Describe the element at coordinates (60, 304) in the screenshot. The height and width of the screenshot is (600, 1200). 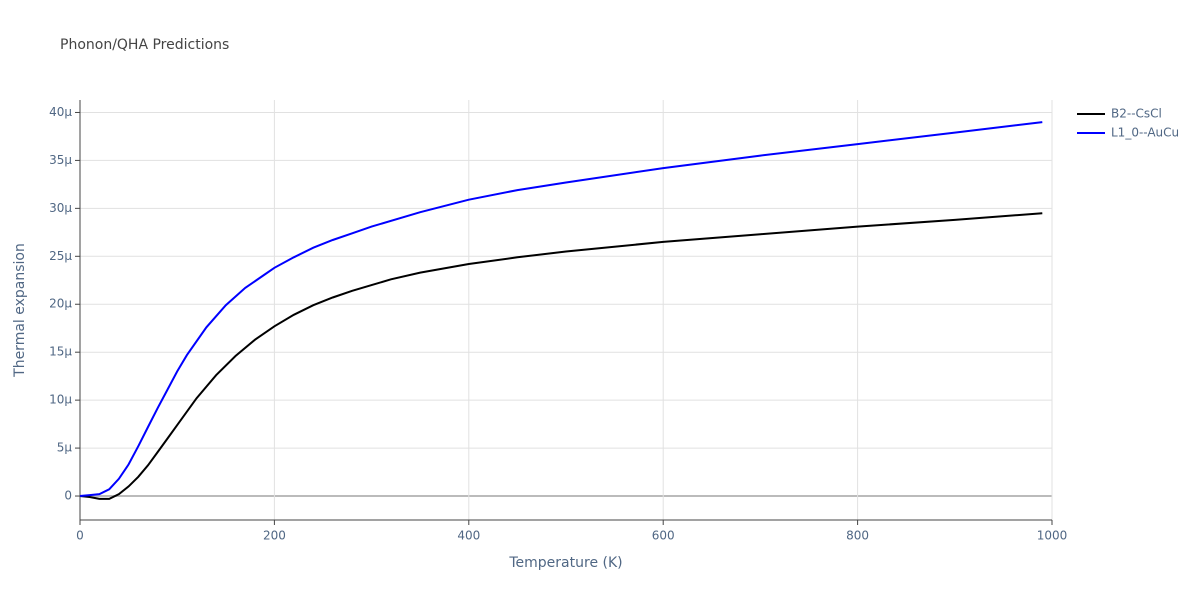
I see `y-tick-label: 20µ` at that location.